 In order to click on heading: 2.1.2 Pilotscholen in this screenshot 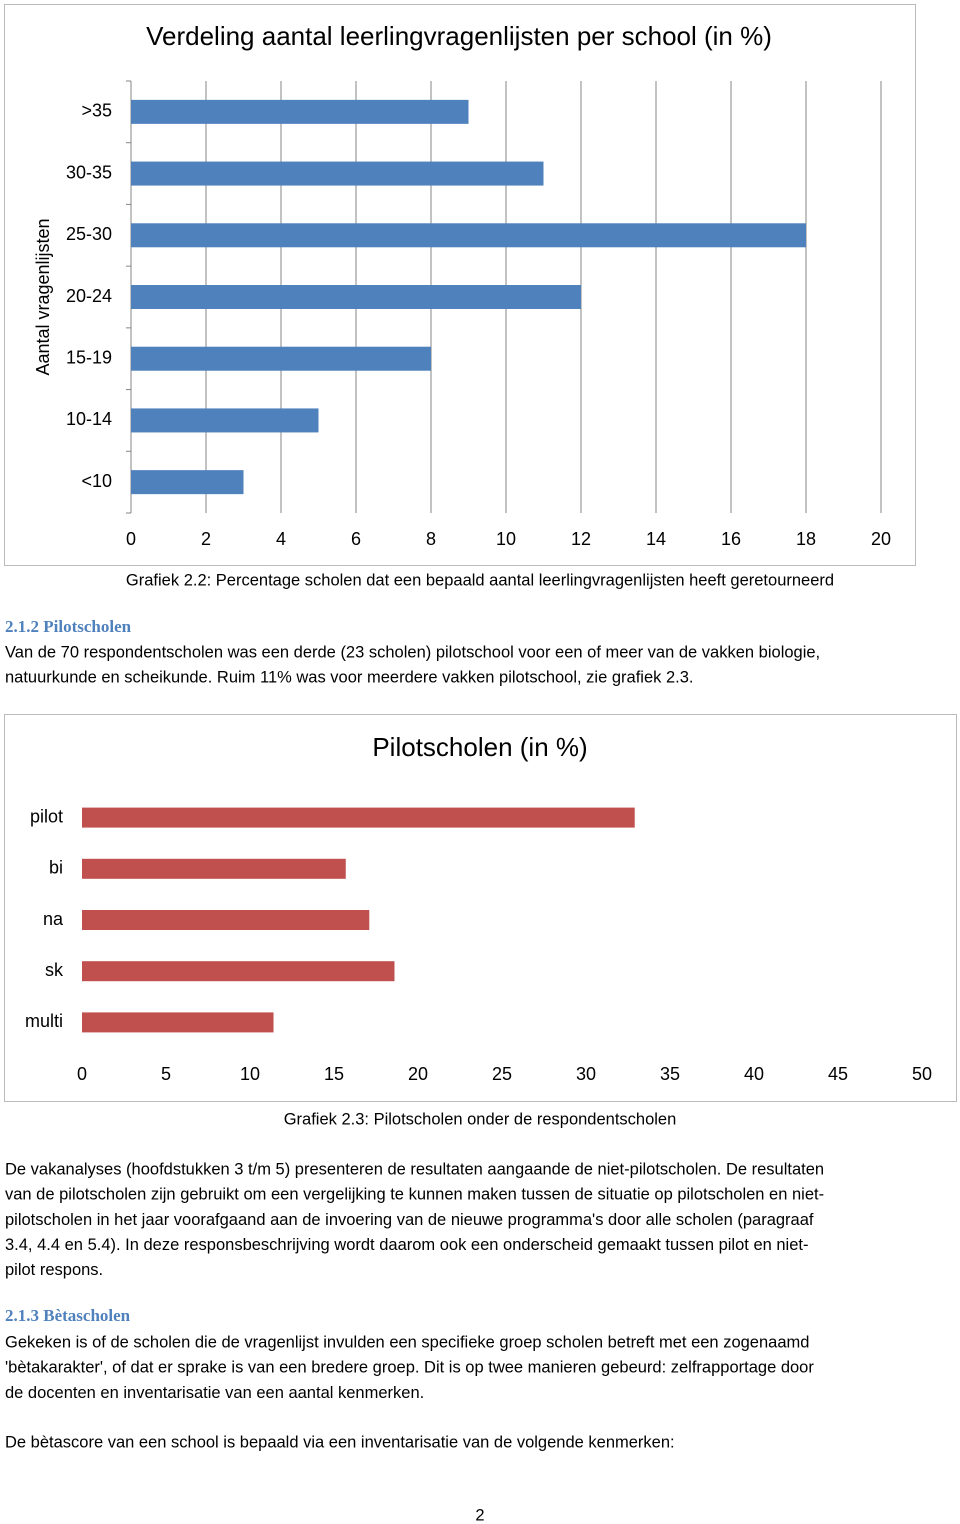, I will do `click(68, 626)`.